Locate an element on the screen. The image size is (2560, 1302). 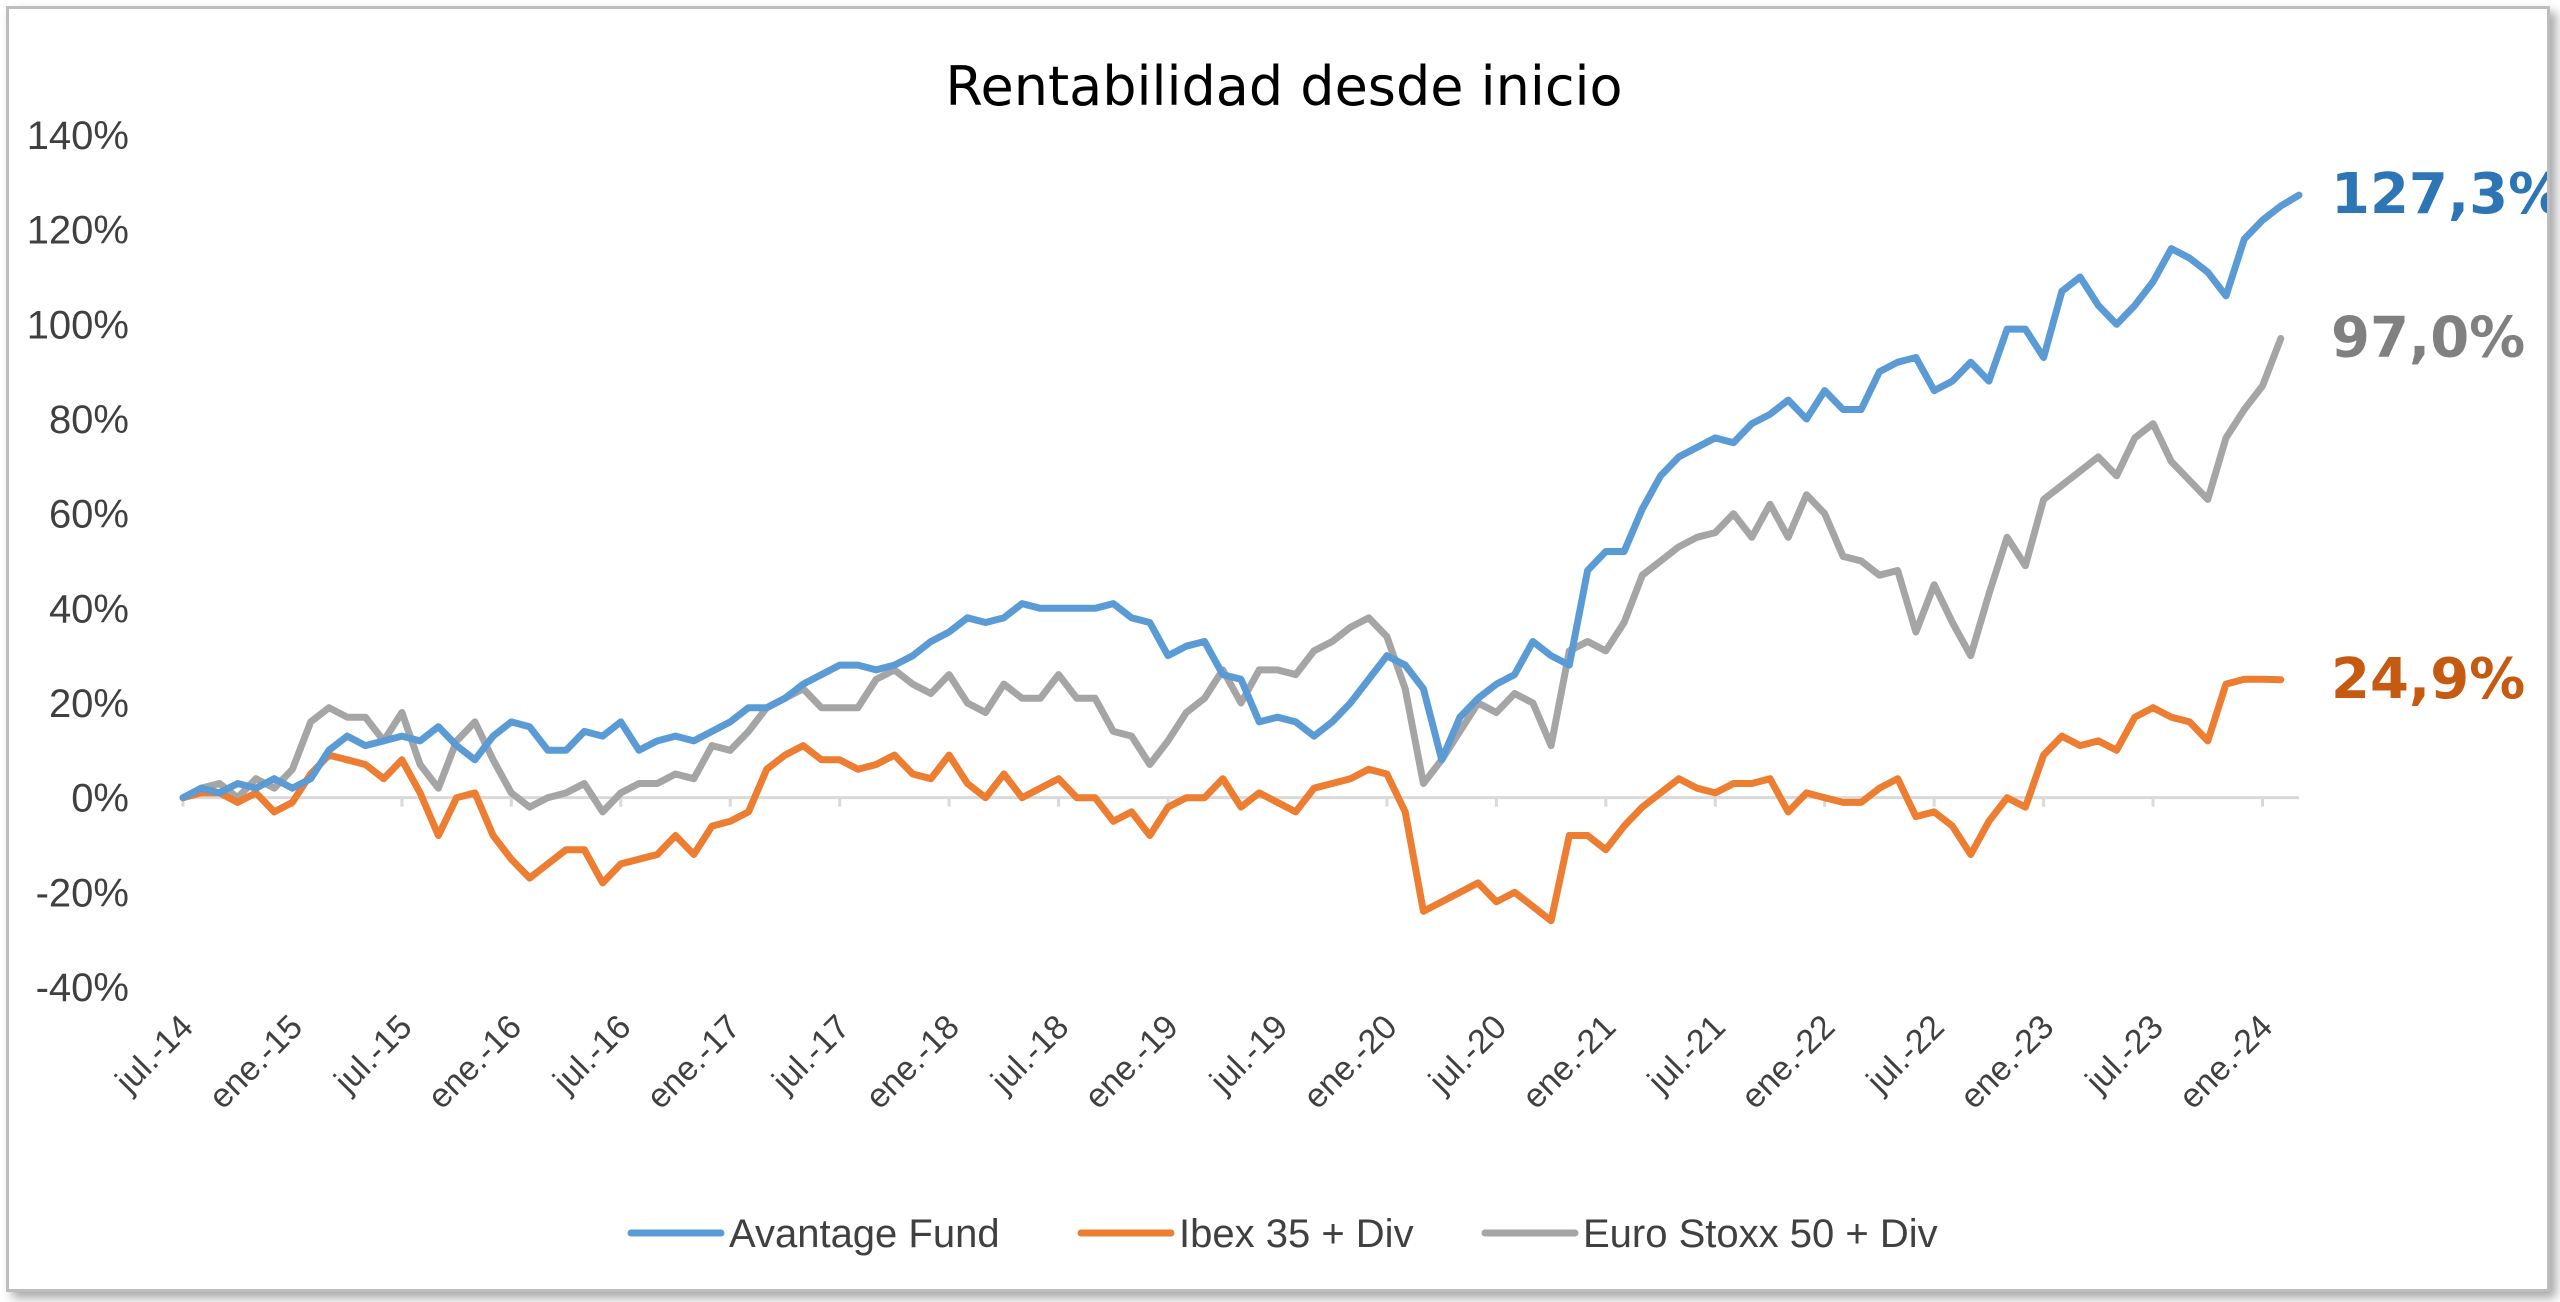
y-tick-label: 40% is located at coordinates (89, 609).